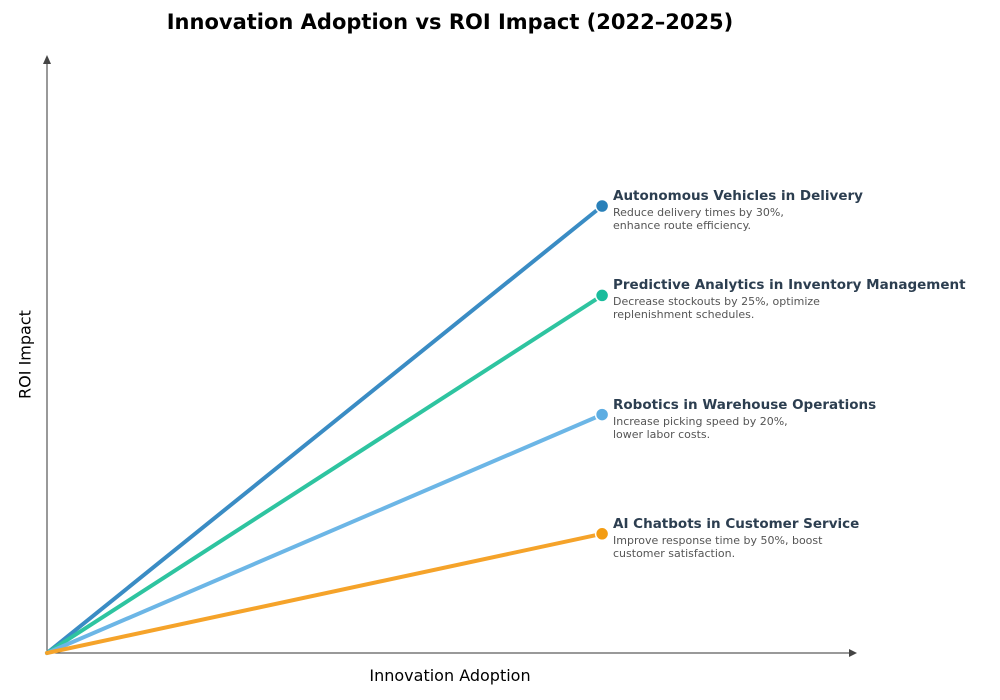  I want to click on annotation-title: AI Chatbots in Customer Service, so click(736, 523).